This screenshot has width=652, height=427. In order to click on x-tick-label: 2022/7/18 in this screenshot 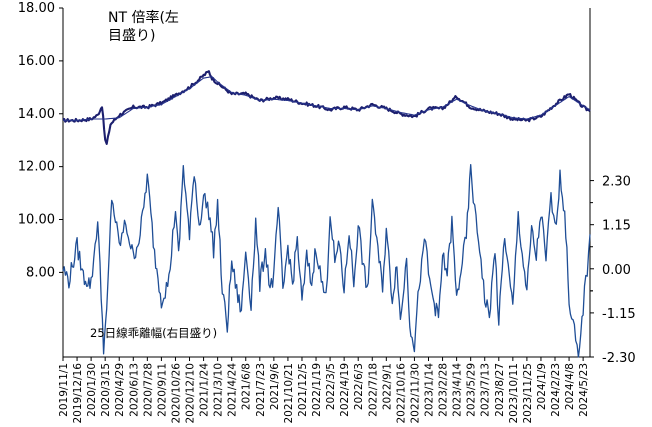, I will do `click(373, 390)`.